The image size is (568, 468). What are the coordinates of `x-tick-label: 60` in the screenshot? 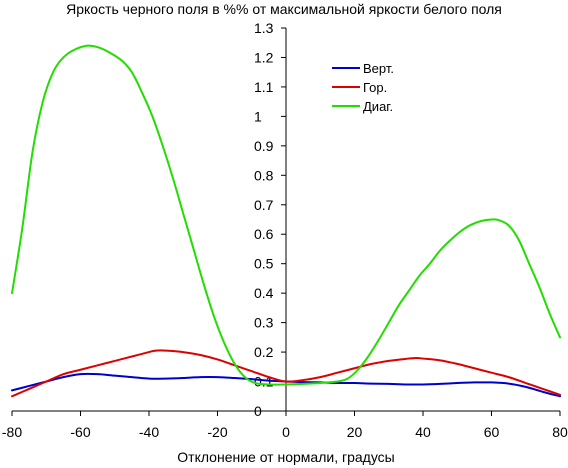 It's located at (492, 432).